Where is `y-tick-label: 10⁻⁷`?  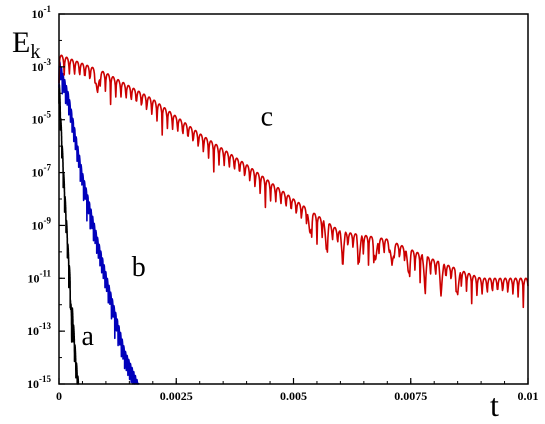
y-tick-label: 10⁻⁷ is located at coordinates (42, 171).